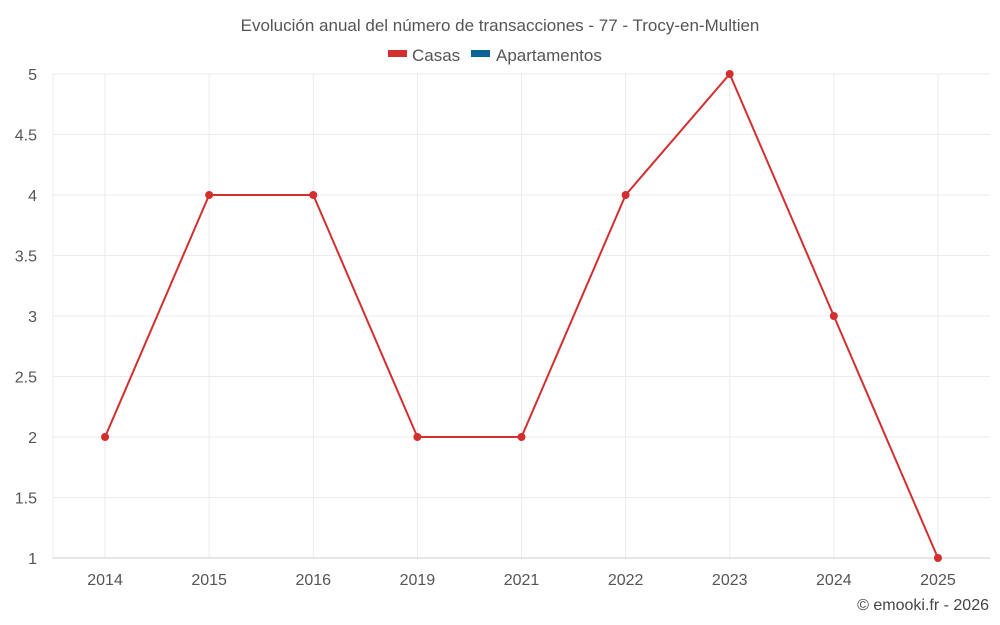 The image size is (1000, 625). What do you see at coordinates (26, 136) in the screenshot?
I see `y-tick-label: 4.5` at bounding box center [26, 136].